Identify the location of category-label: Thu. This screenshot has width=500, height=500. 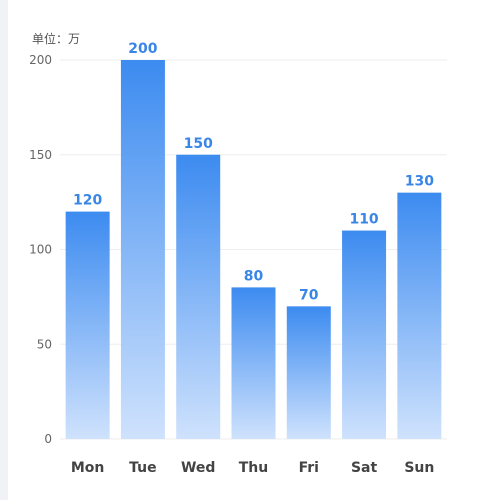
(253, 468).